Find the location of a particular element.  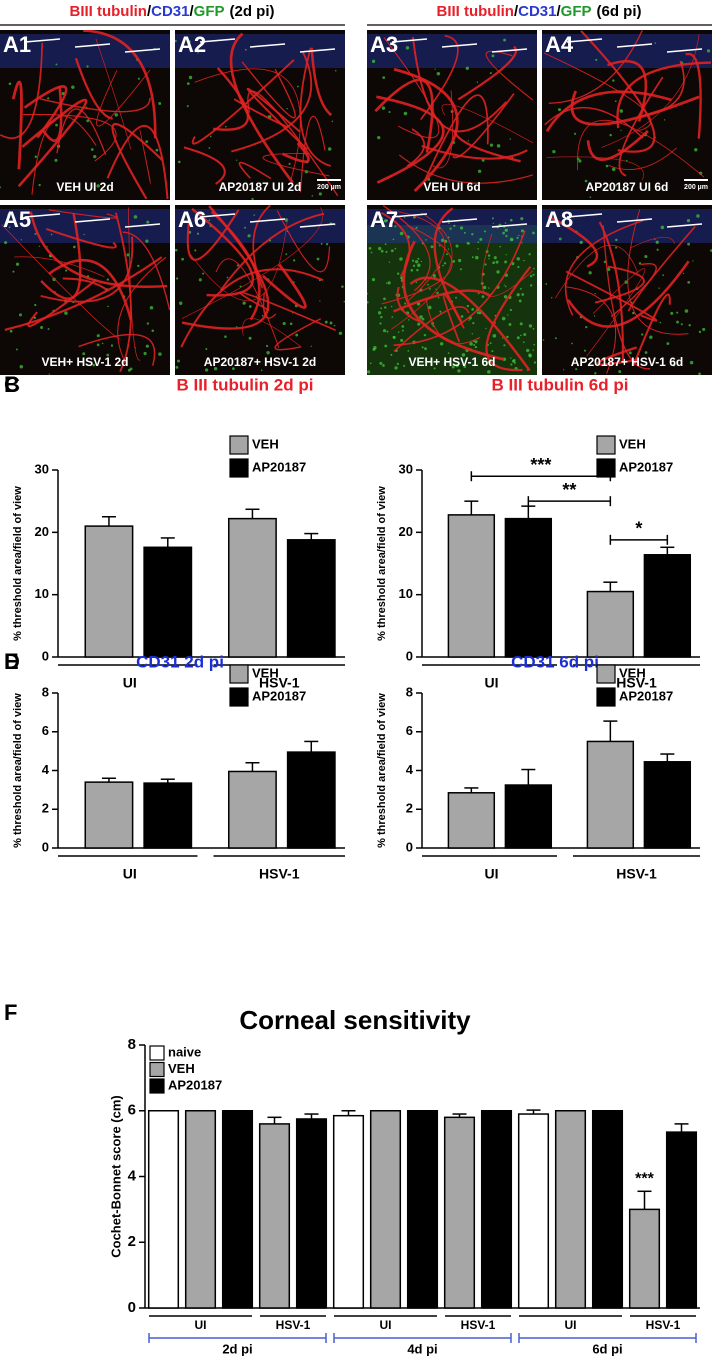

panel-caption: VEH UI 6d is located at coordinates (451, 187).